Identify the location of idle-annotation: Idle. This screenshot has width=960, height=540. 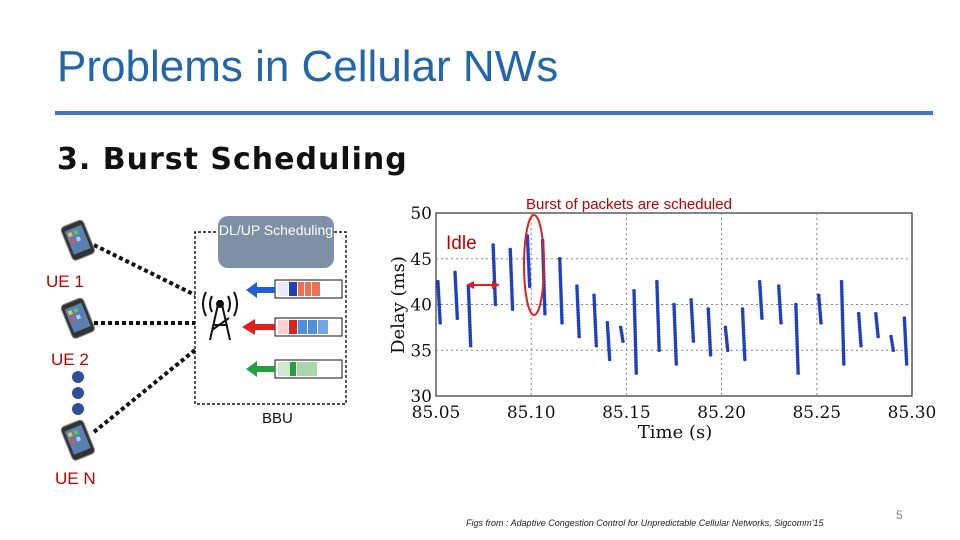
(461, 243).